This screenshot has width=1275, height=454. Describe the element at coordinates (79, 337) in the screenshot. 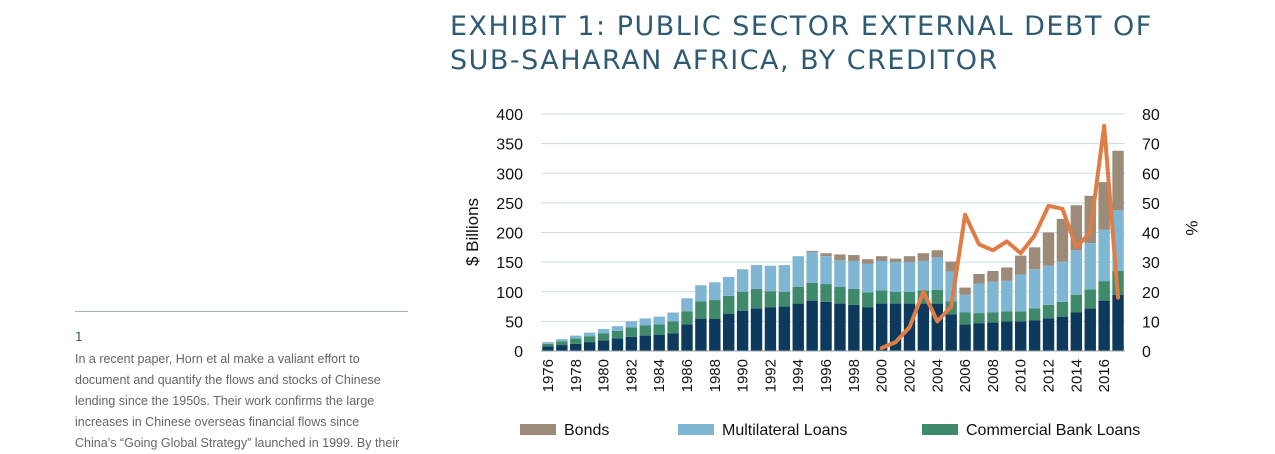

I see `footnote-number: 1` at that location.